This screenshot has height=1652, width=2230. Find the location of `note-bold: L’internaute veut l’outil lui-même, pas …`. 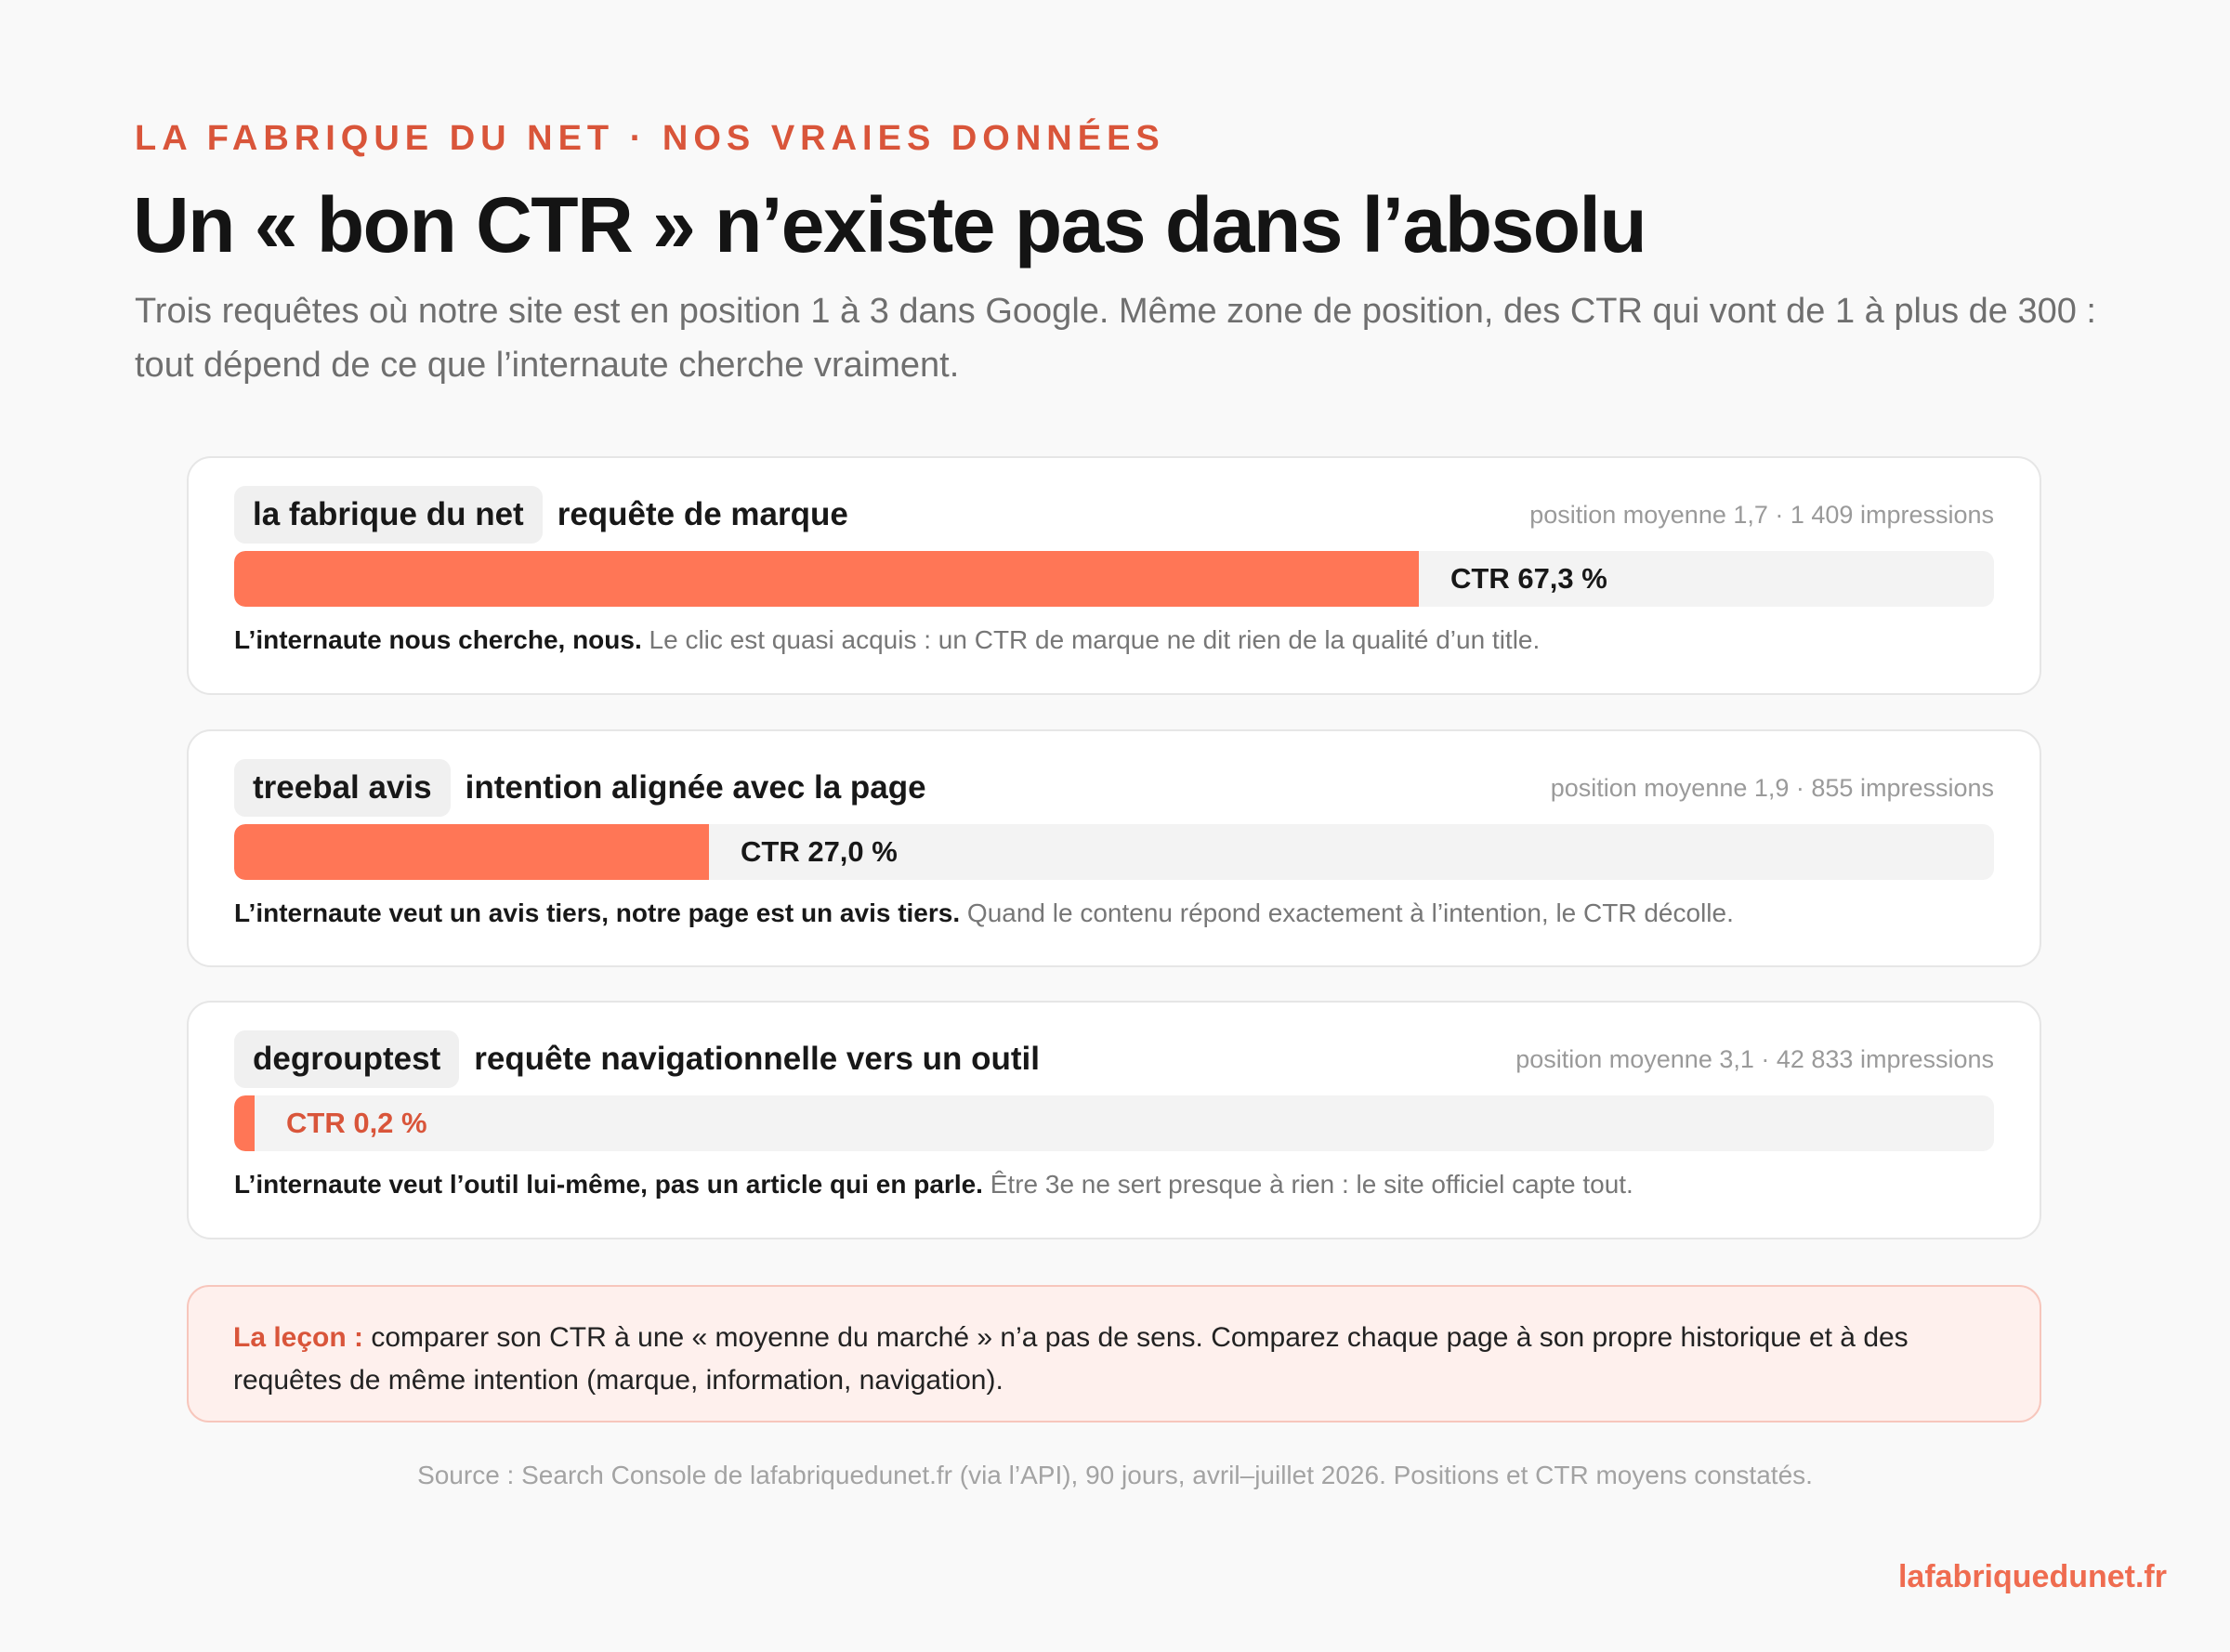

note-bold: L’internaute veut l’outil lui-même, pas … is located at coordinates (608, 1184).